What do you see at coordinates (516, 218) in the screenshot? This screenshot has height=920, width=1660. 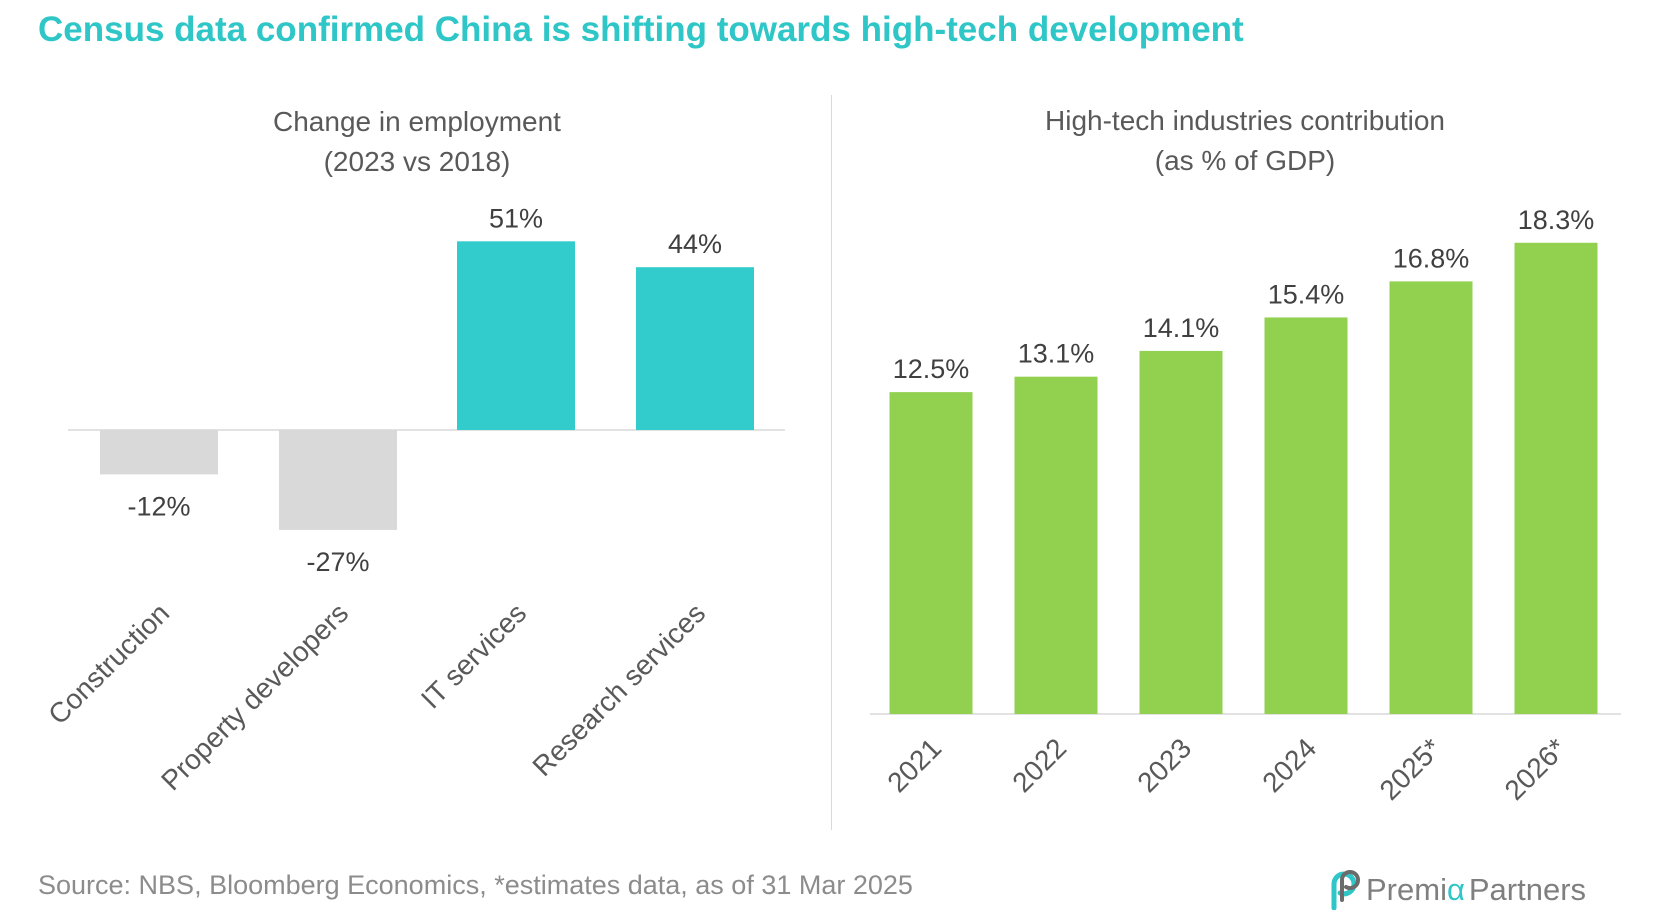 I see `data-label-3: 51%` at bounding box center [516, 218].